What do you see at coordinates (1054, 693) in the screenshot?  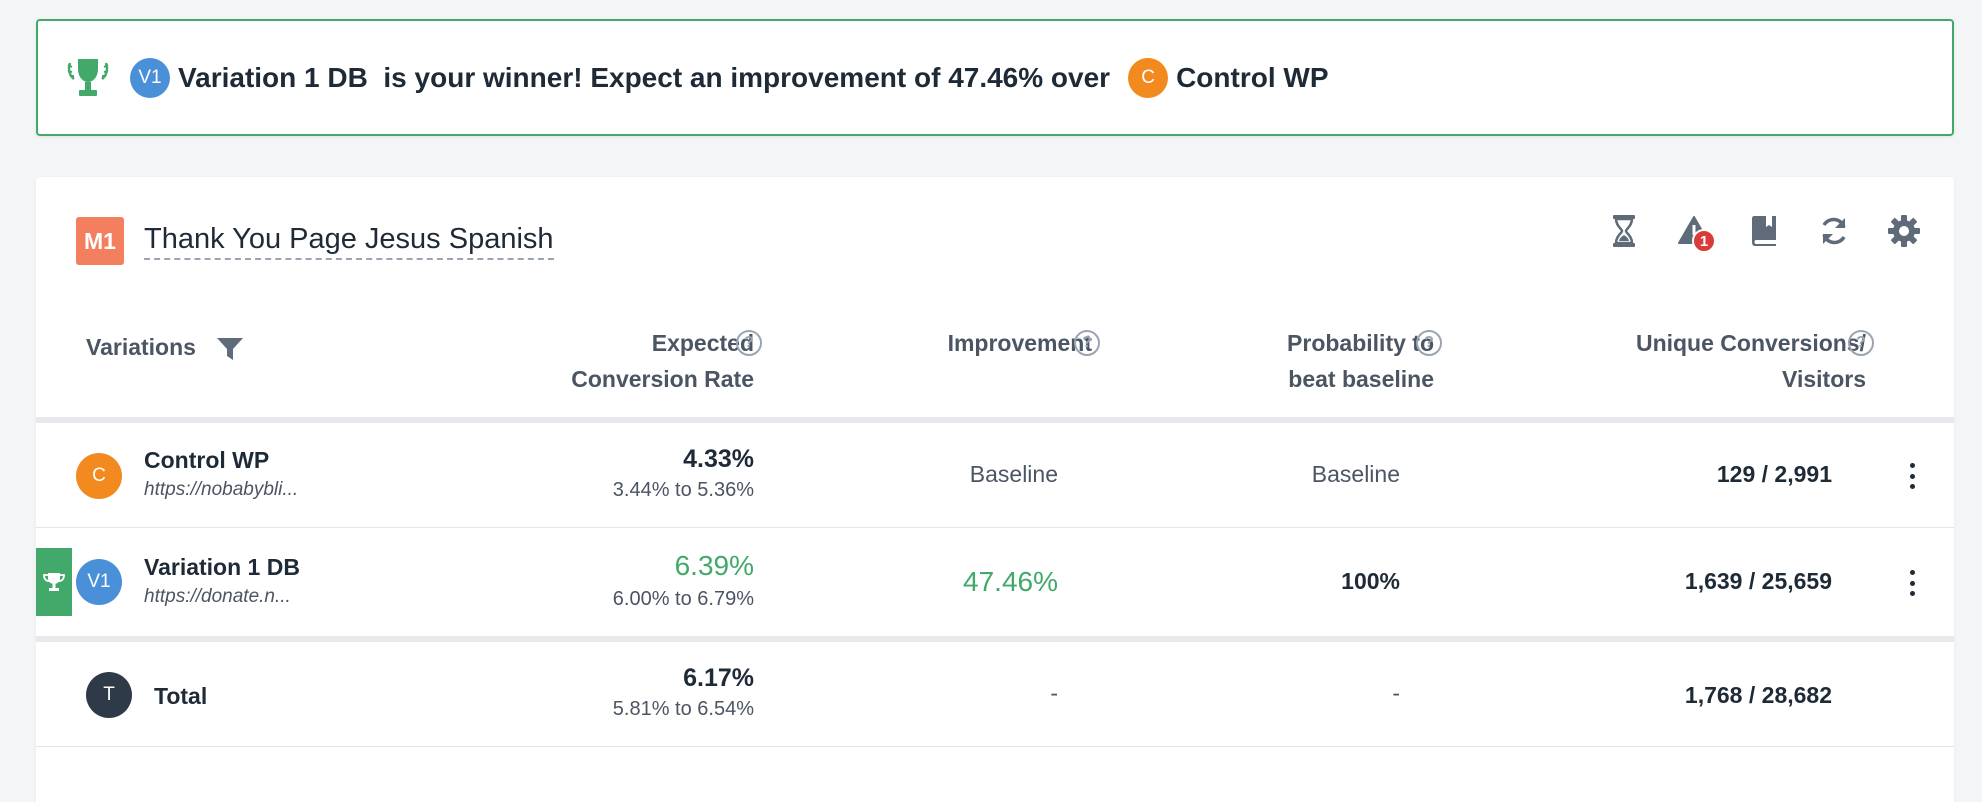 I see `total-improvement: -` at bounding box center [1054, 693].